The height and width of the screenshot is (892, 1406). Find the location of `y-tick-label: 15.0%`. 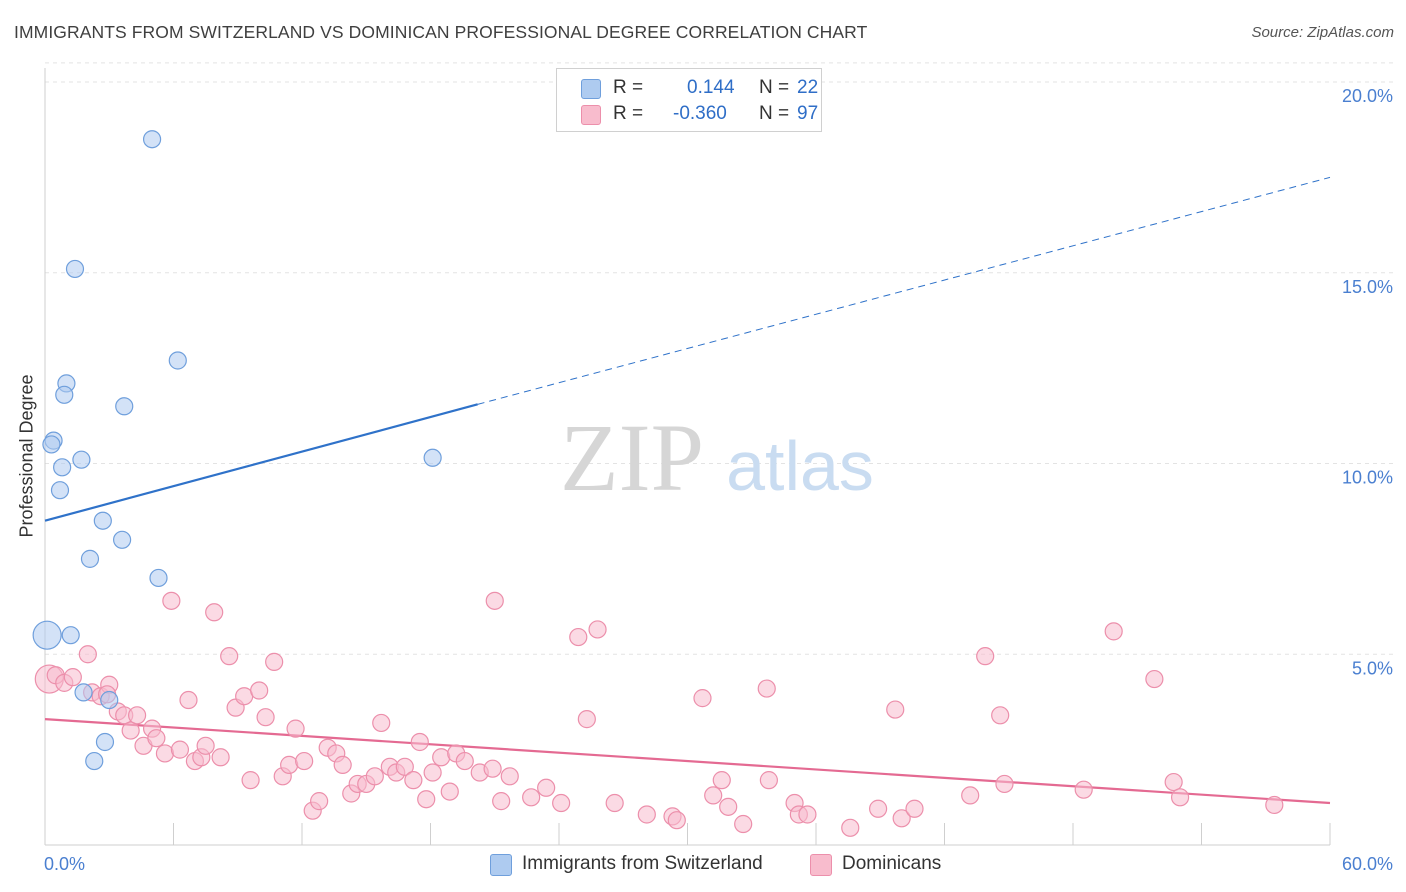

y-tick-label: 15.0% is located at coordinates (1367, 287).